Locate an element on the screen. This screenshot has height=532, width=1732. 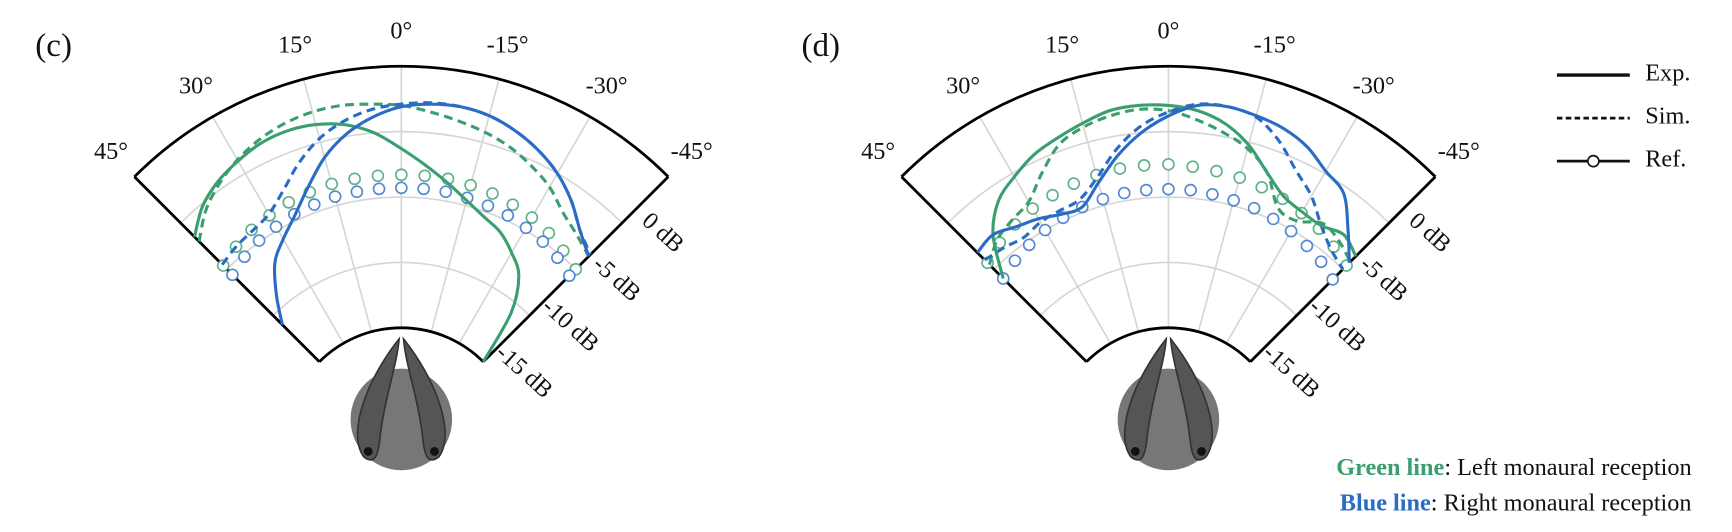
r-tick-label: -15 dB is located at coordinates (524, 371).